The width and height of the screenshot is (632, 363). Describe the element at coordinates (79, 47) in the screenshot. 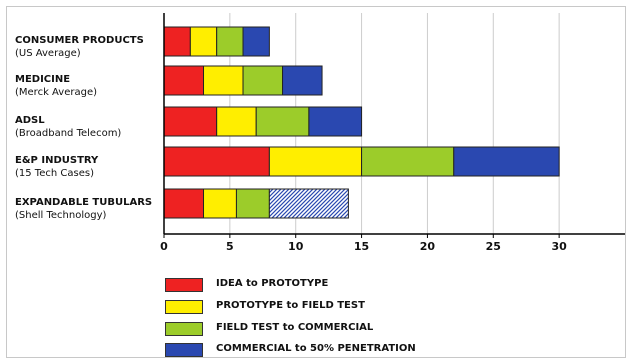

I see `category-label: CONSUMER PRODUCTS (US Average)` at that location.